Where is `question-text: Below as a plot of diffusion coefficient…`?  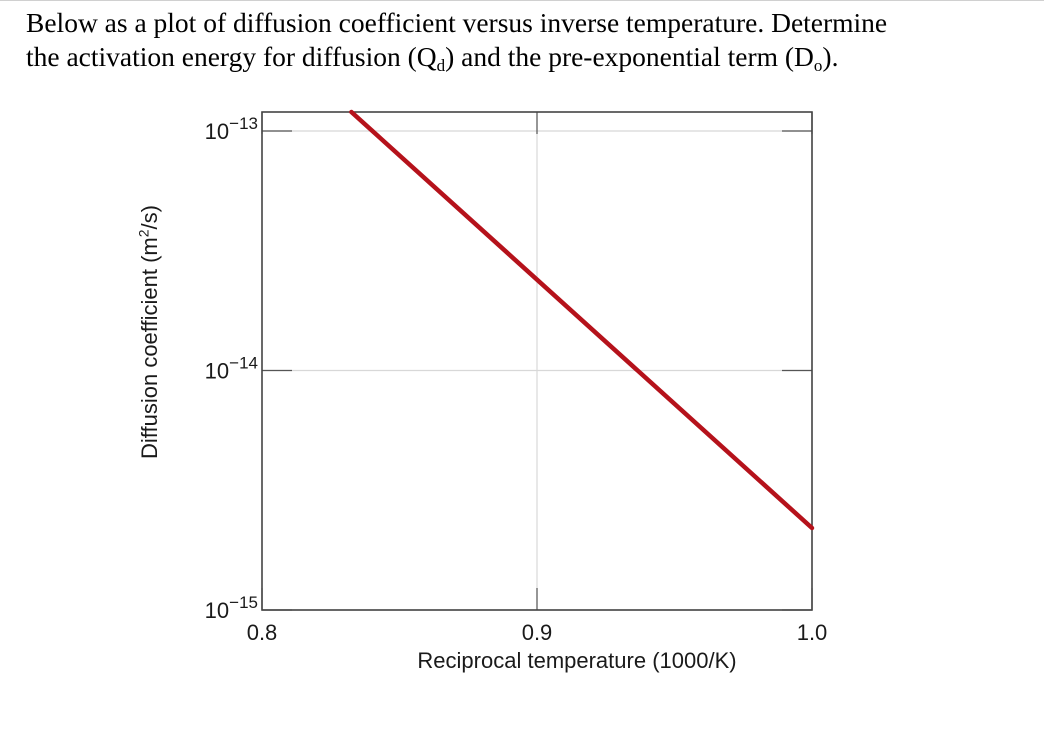
question-text: Below as a plot of diffusion coefficient… is located at coordinates (526, 40).